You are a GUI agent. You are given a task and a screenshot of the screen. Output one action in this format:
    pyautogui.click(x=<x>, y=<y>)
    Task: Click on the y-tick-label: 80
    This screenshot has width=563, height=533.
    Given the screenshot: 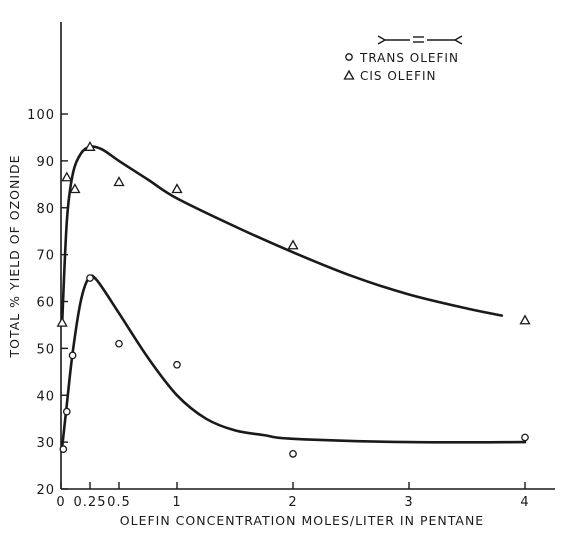 What is the action you would take?
    pyautogui.click(x=45, y=209)
    